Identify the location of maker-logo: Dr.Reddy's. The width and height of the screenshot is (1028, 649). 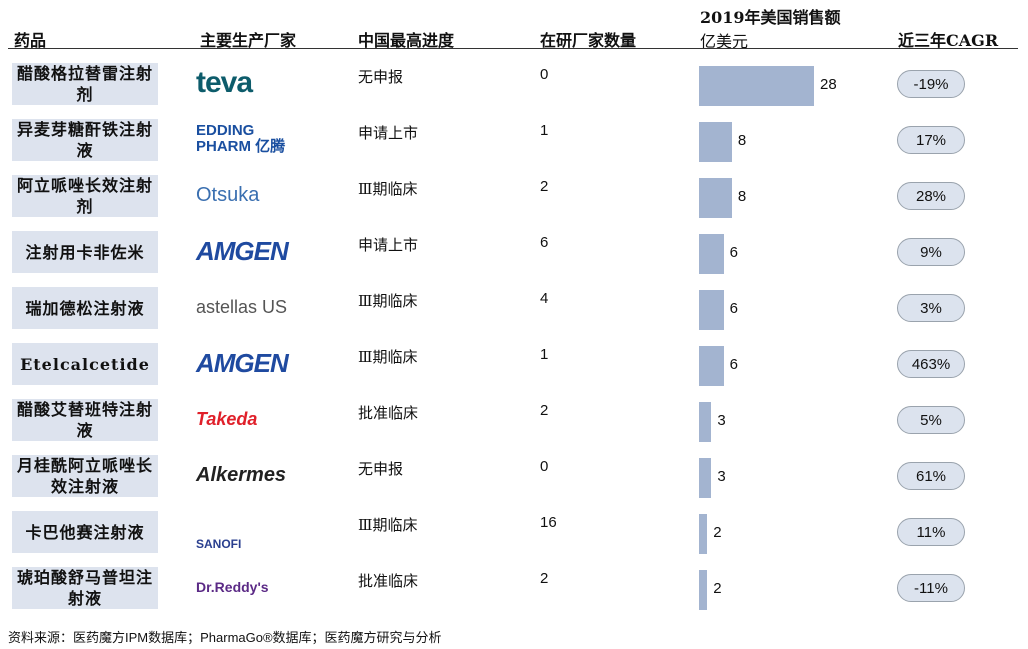
(232, 587).